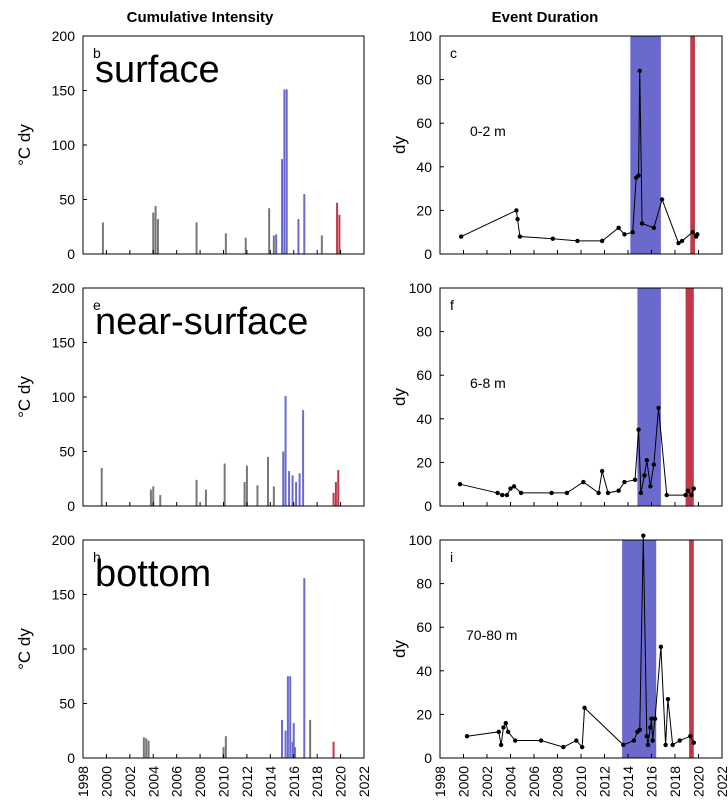  Describe the element at coordinates (64, 36) in the screenshot. I see `y-tick-label: 200` at that location.